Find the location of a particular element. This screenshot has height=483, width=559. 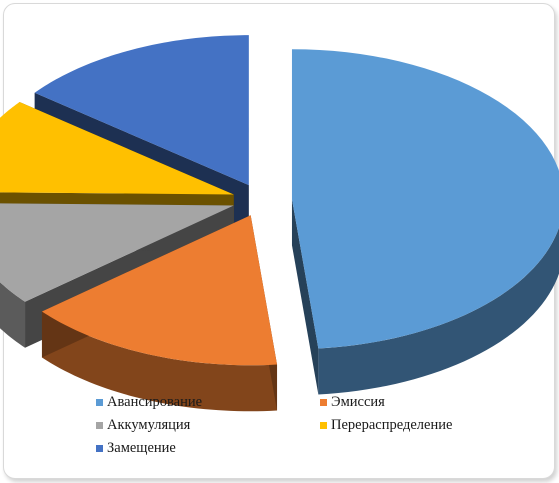

legend-item: Авансирование is located at coordinates (208, 402).